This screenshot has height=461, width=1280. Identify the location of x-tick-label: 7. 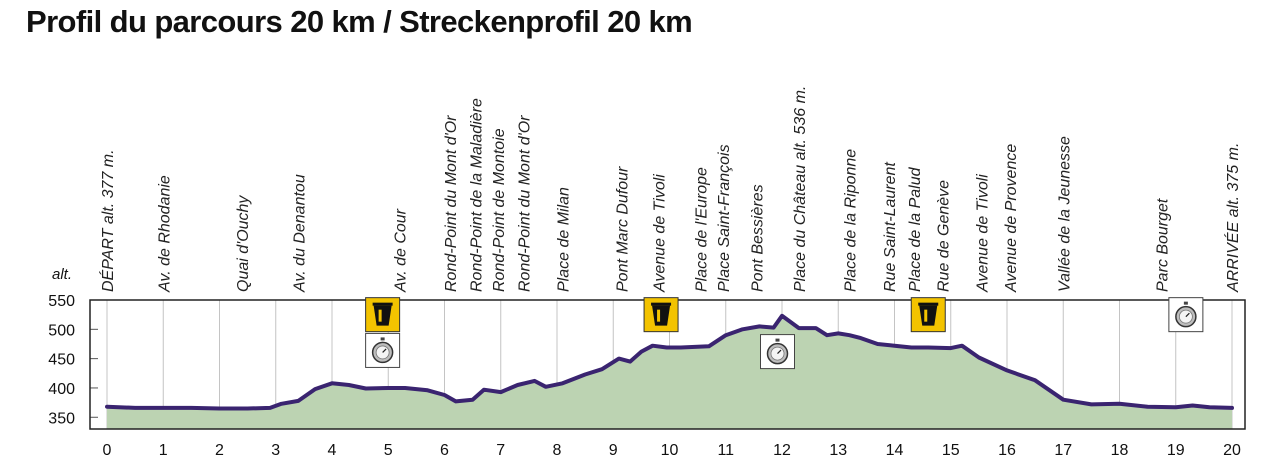
(500, 450).